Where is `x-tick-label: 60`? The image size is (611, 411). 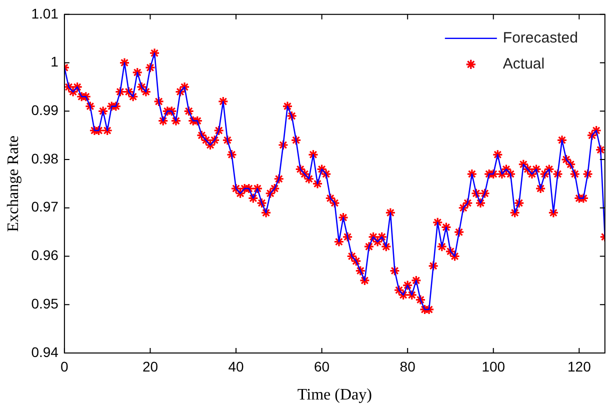
x-tick-label: 60 is located at coordinates (322, 366).